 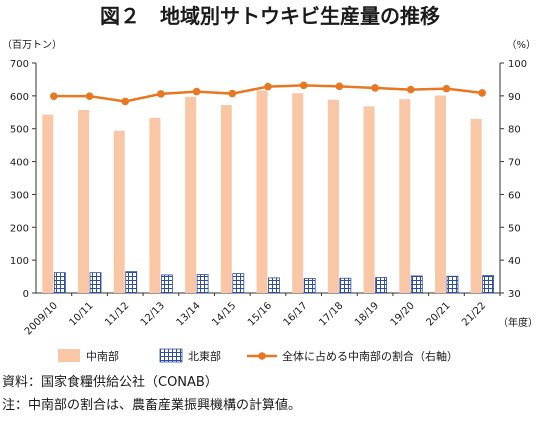 What do you see at coordinates (514, 97) in the screenshot?
I see `right-tick-label: 90` at bounding box center [514, 97].